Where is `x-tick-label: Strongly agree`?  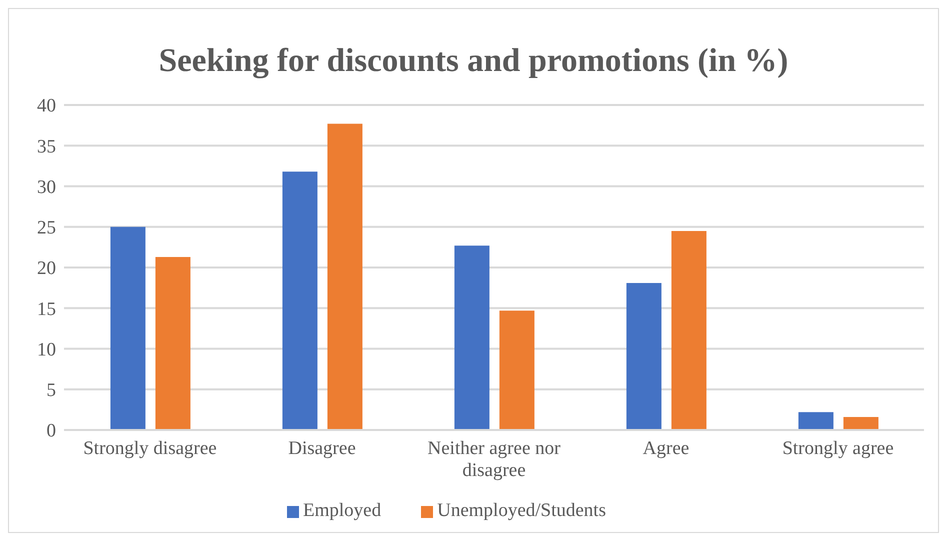
x-tick-label: Strongly agree is located at coordinates (838, 448).